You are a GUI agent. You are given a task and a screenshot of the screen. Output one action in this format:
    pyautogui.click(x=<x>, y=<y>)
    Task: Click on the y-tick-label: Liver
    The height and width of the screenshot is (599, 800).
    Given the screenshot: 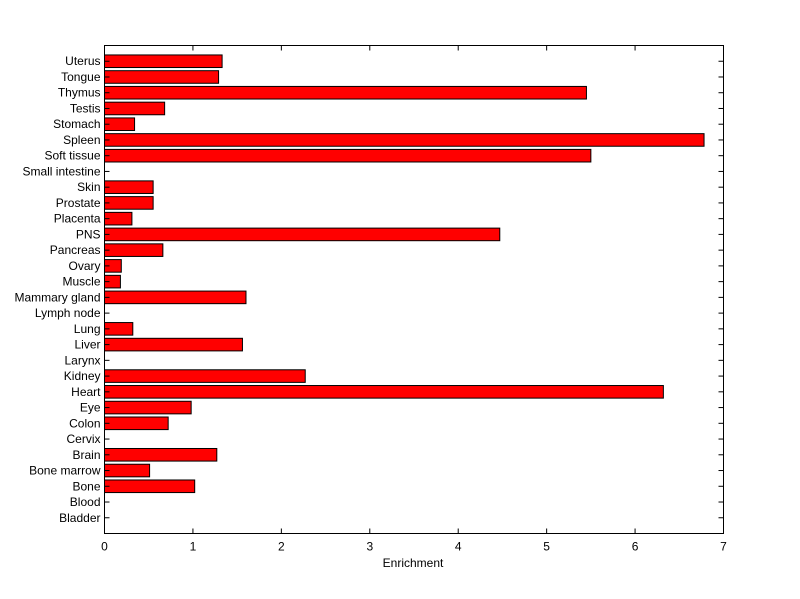 What is the action you would take?
    pyautogui.click(x=87, y=345)
    